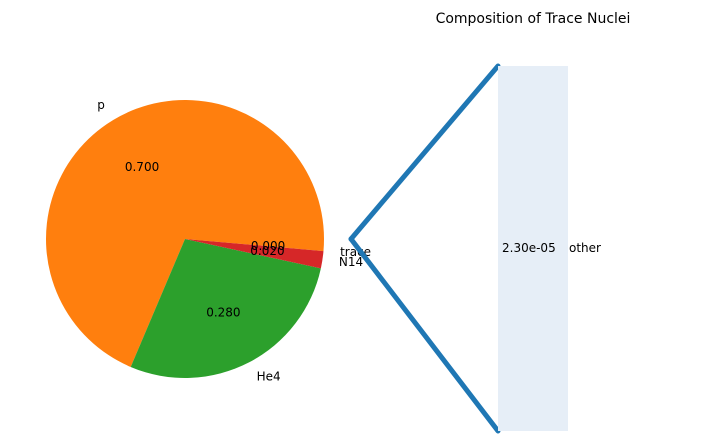 This screenshot has height=447, width=717. Describe the element at coordinates (351, 262) in the screenshot. I see `pie-category-label-n14: N14` at that location.